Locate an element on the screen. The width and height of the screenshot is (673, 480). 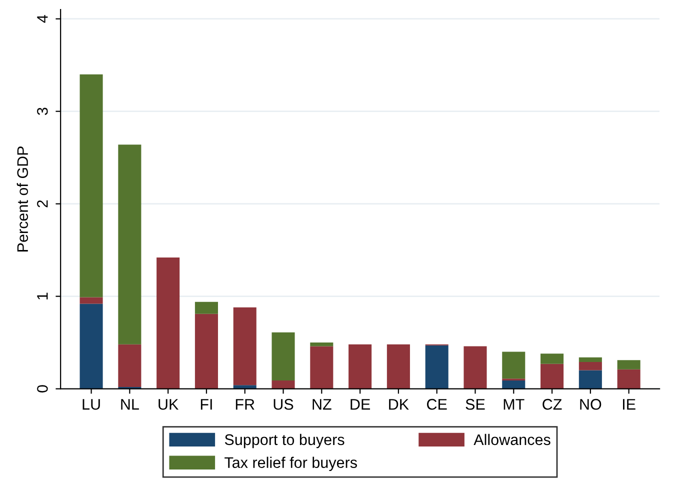
legend-label: Tax relief for buyers is located at coordinates (290, 464).